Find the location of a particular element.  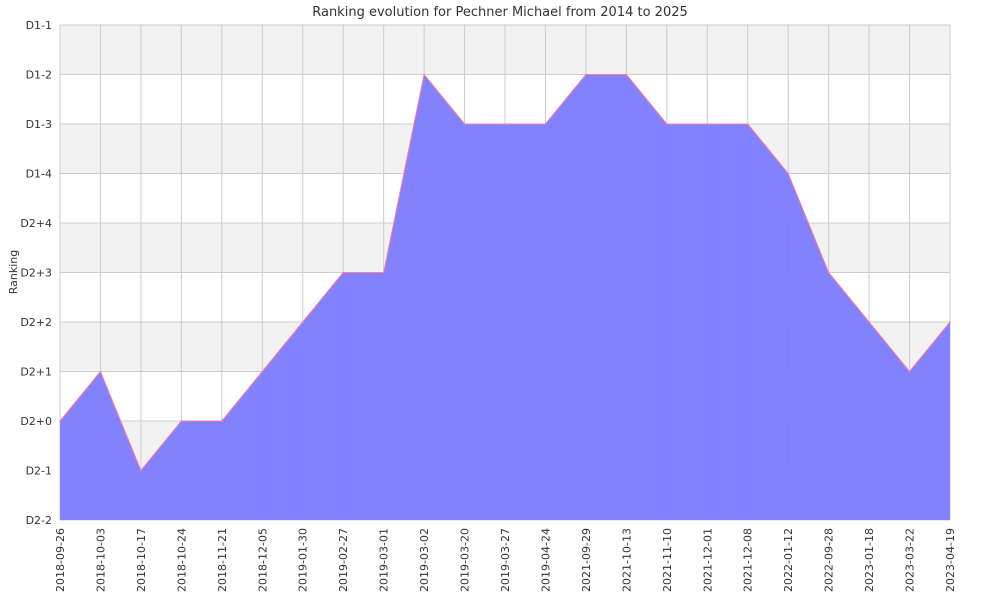

x-tick-label: 2023-03-22 is located at coordinates (910, 560).